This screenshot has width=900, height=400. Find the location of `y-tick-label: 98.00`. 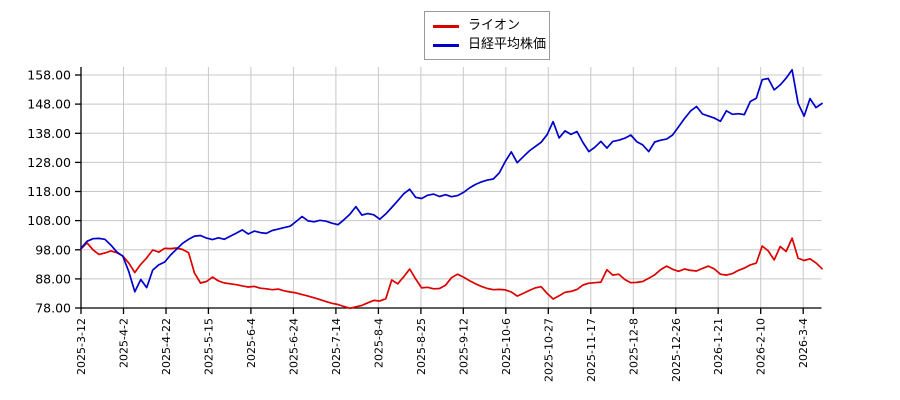

y-tick-label: 98.00 is located at coordinates (53, 249).